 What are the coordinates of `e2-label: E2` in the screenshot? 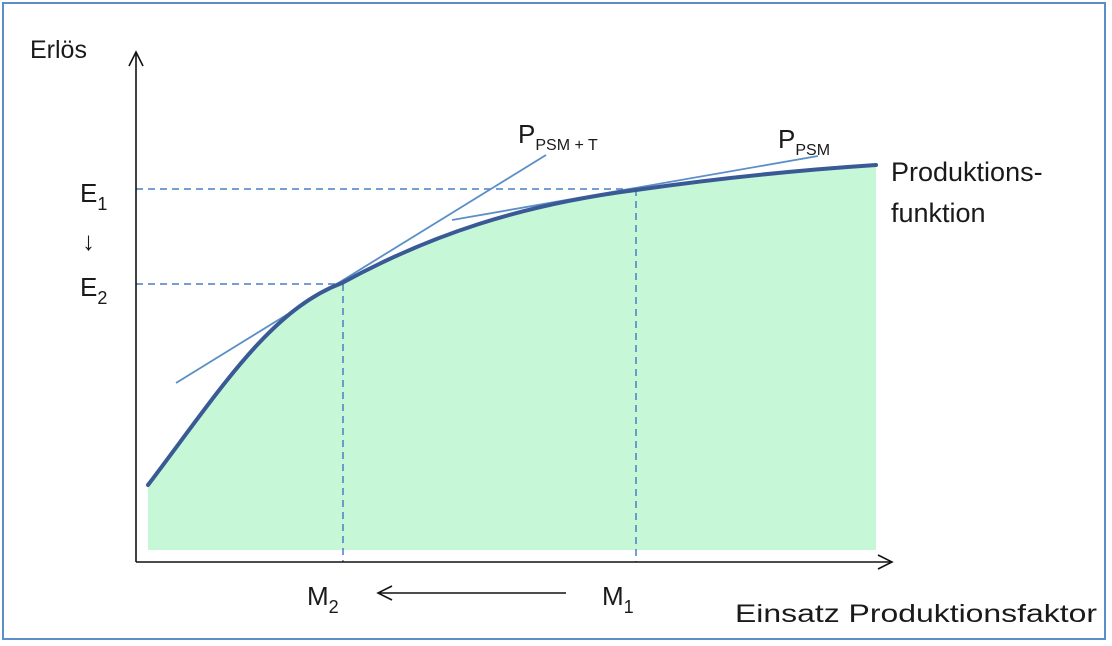 It's located at (93, 290).